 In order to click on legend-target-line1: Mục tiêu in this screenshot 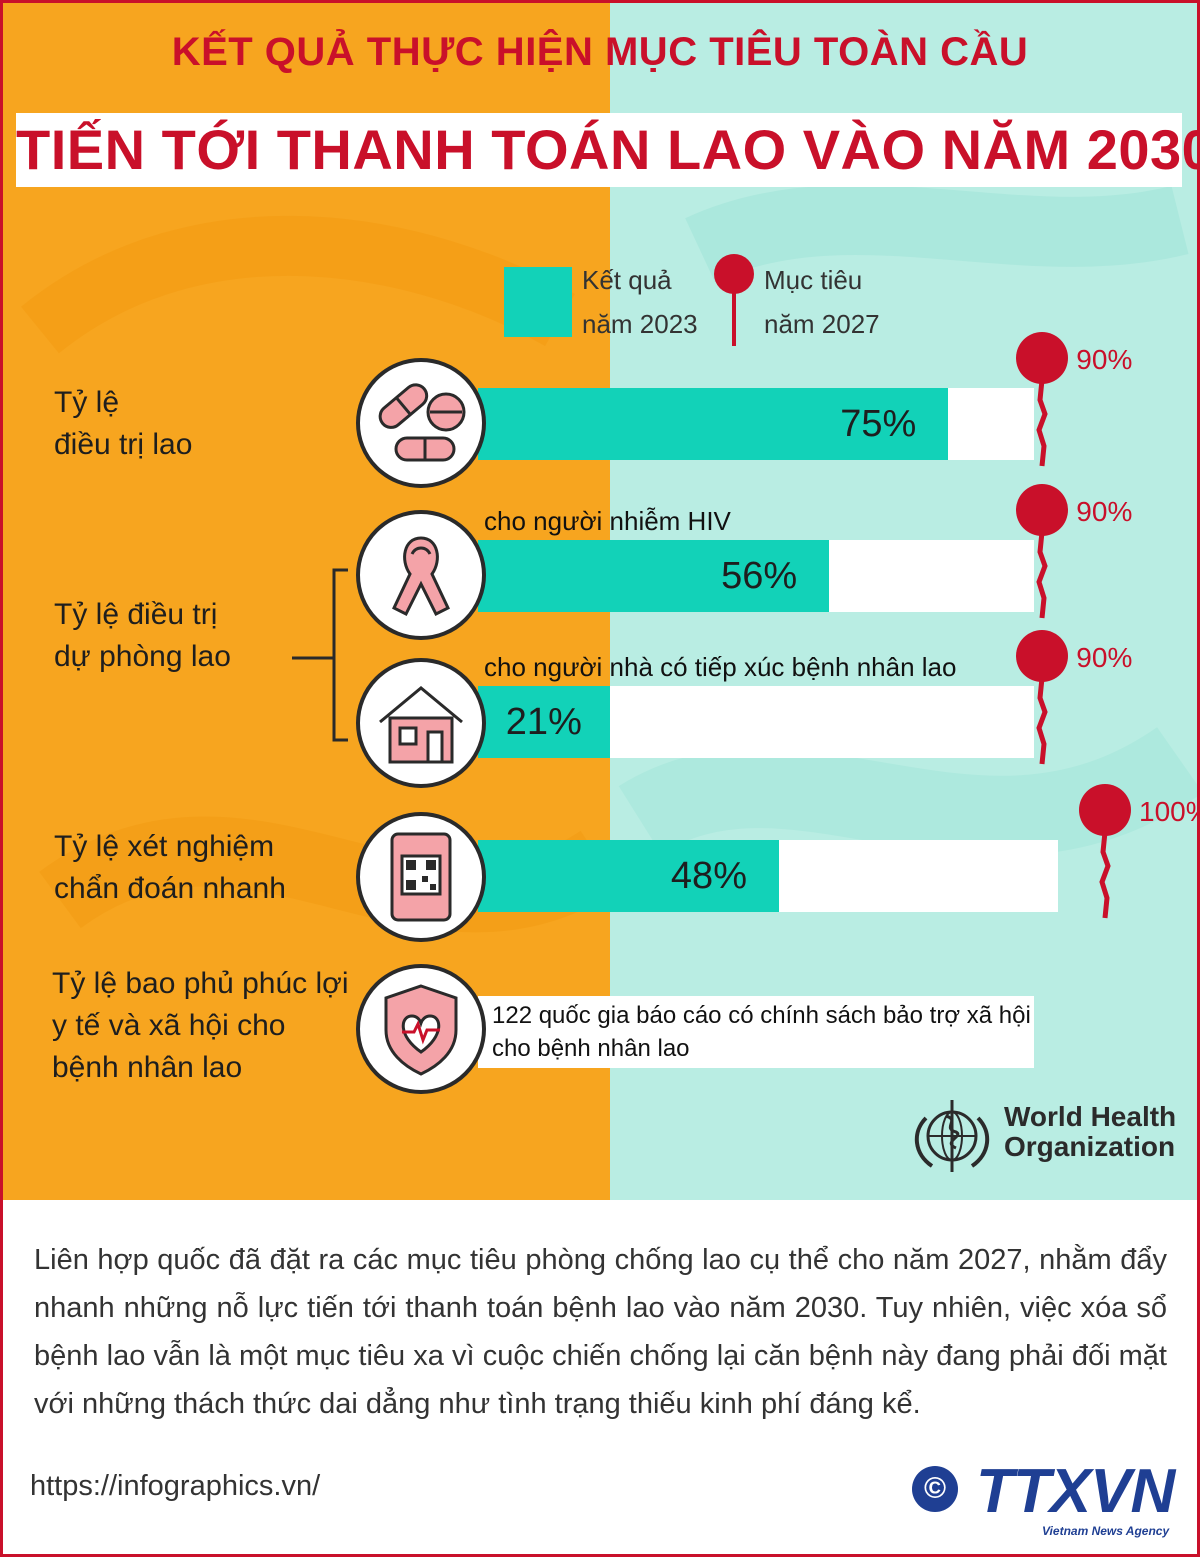, I will do `click(813, 280)`.